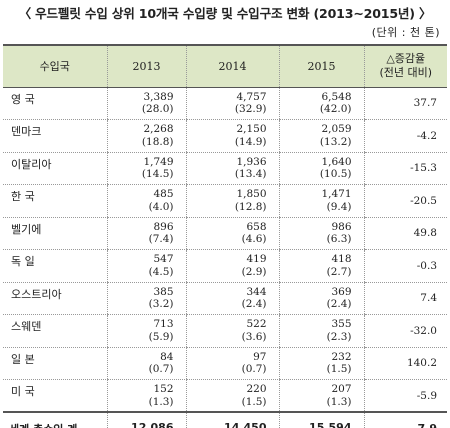 Image resolution: width=450 pixels, height=428 pixels. Describe the element at coordinates (55, 363) in the screenshot. I see `country-cell: 일 본` at that location.